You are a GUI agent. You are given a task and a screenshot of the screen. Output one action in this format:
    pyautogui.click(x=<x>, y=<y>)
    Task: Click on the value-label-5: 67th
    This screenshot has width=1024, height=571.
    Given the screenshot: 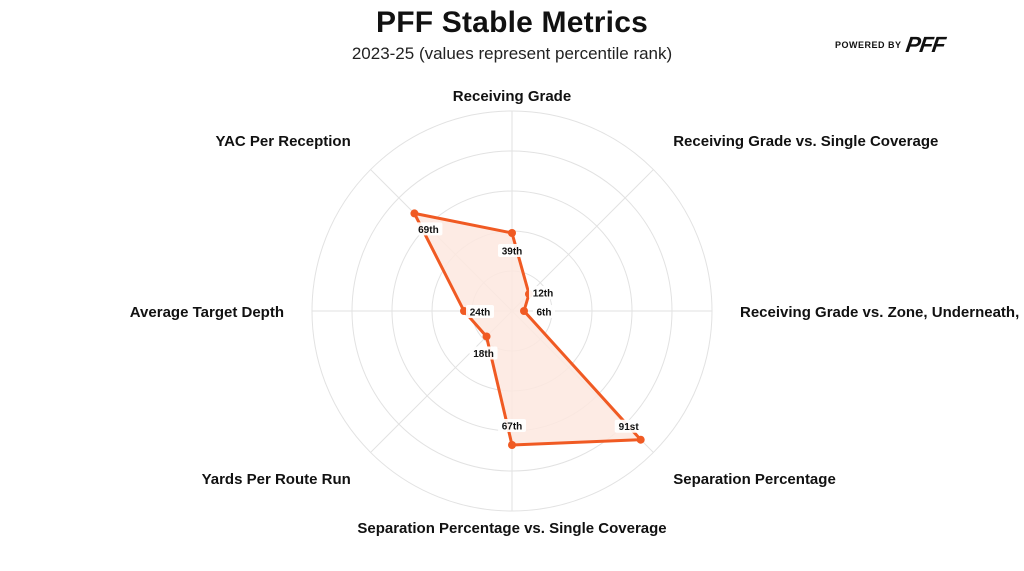 What is the action you would take?
    pyautogui.click(x=512, y=427)
    